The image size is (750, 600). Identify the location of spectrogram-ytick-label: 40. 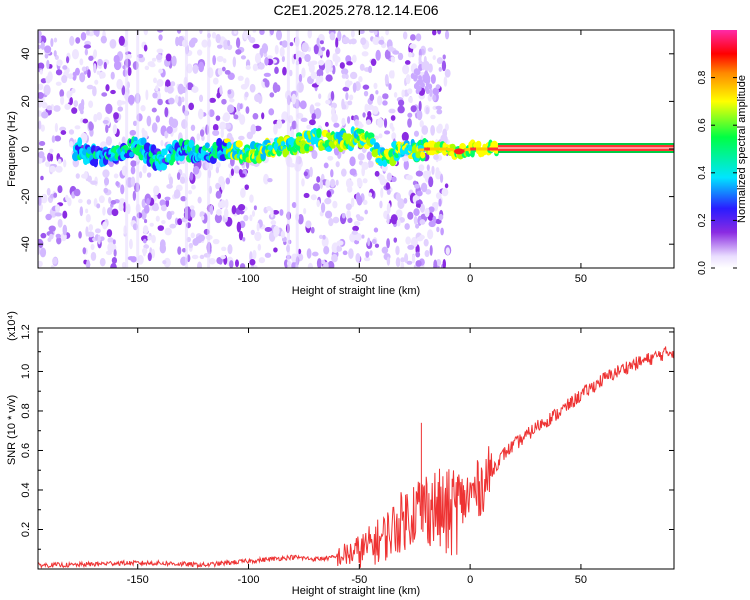
(26, 54).